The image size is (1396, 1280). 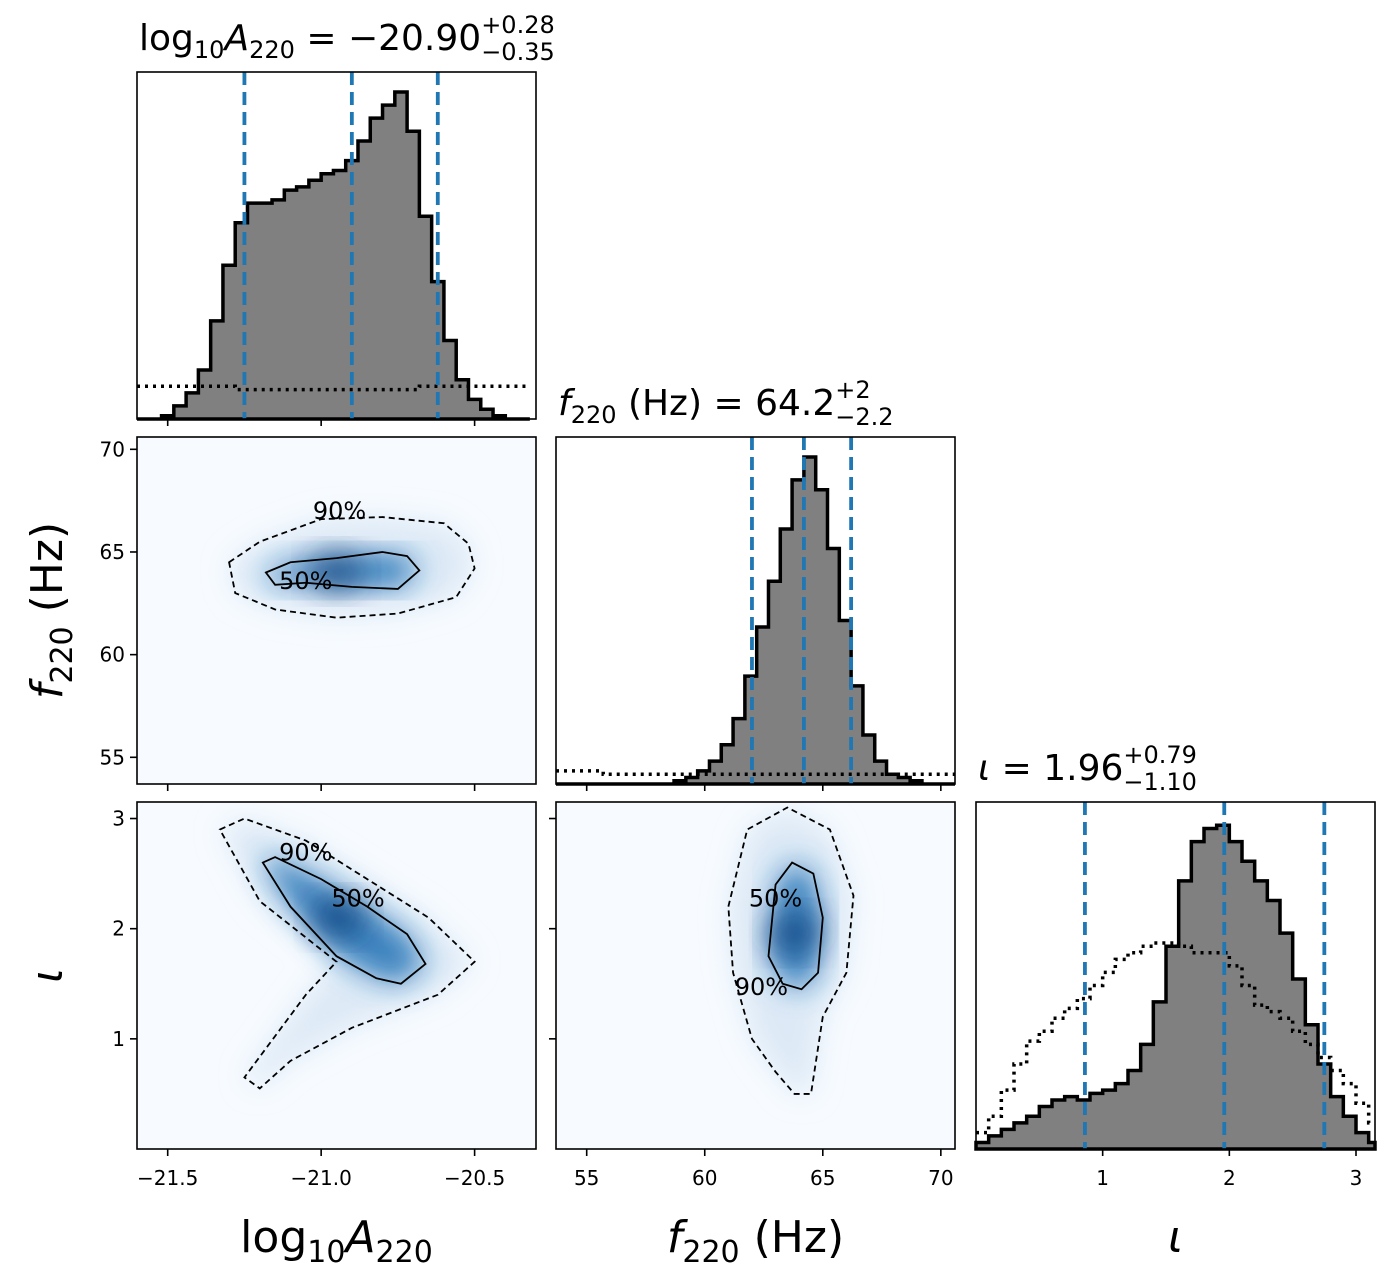 What do you see at coordinates (358, 1237) in the screenshot?
I see `label-symbol: A` at bounding box center [358, 1237].